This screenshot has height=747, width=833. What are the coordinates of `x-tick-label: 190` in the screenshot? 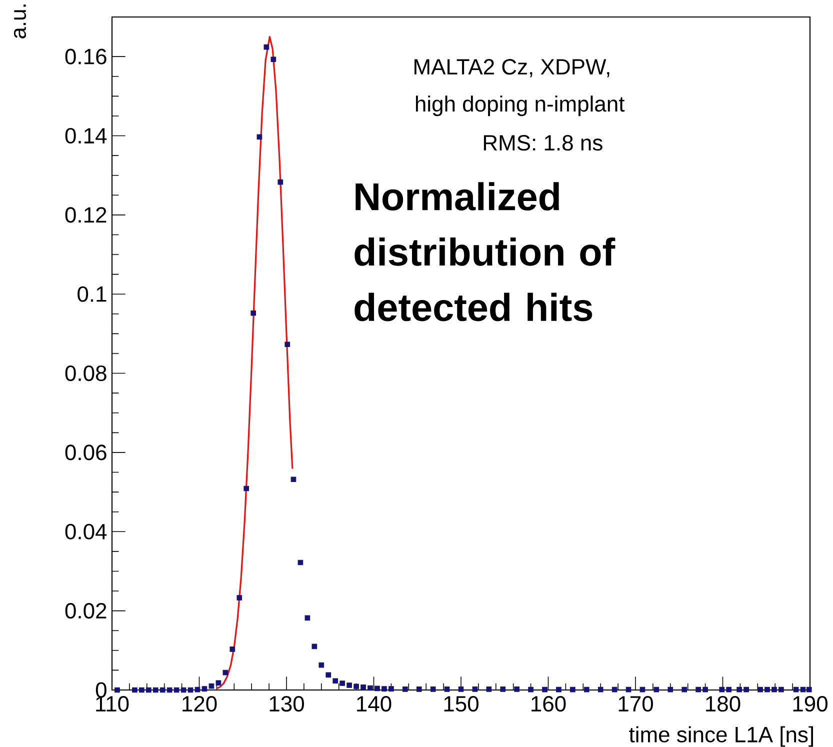 It's located at (810, 704).